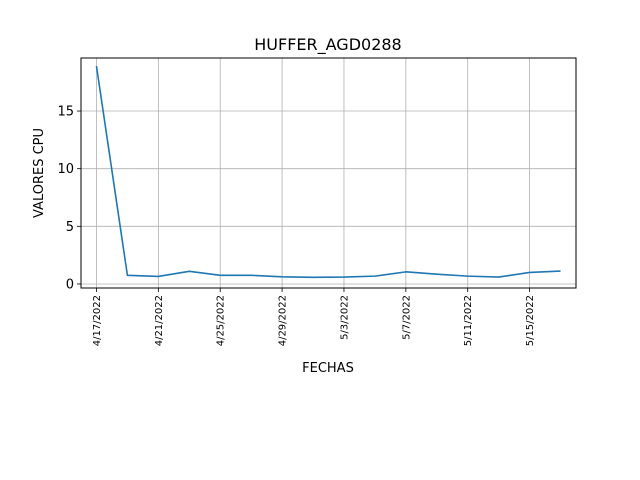 This screenshot has width=640, height=480. What do you see at coordinates (97, 320) in the screenshot?
I see `x-tick-label: 4/17/2022` at bounding box center [97, 320].